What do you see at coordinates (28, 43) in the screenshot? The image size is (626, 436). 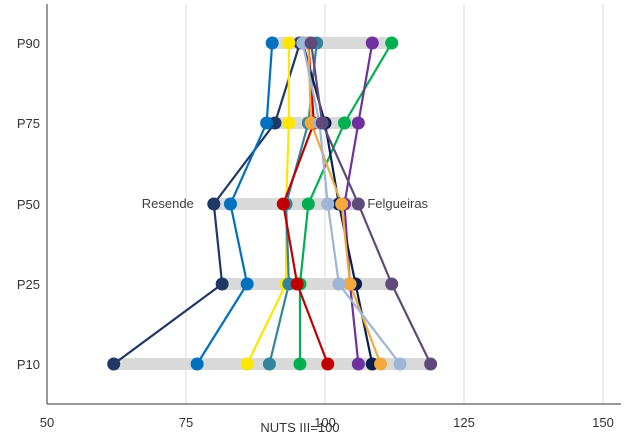 I see `y-tick-label-p90: P90` at bounding box center [28, 43].